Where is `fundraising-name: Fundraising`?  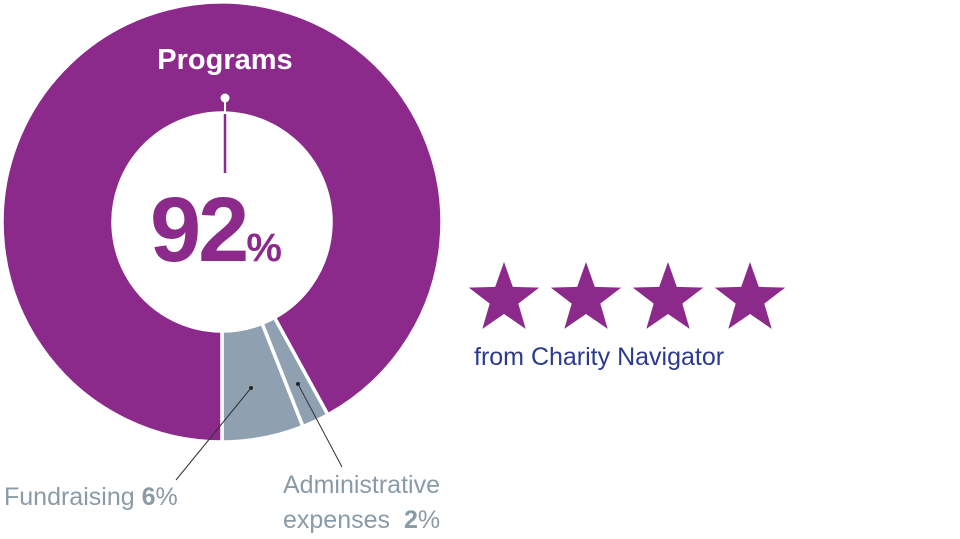 fundraising-name: Fundraising is located at coordinates (69, 497).